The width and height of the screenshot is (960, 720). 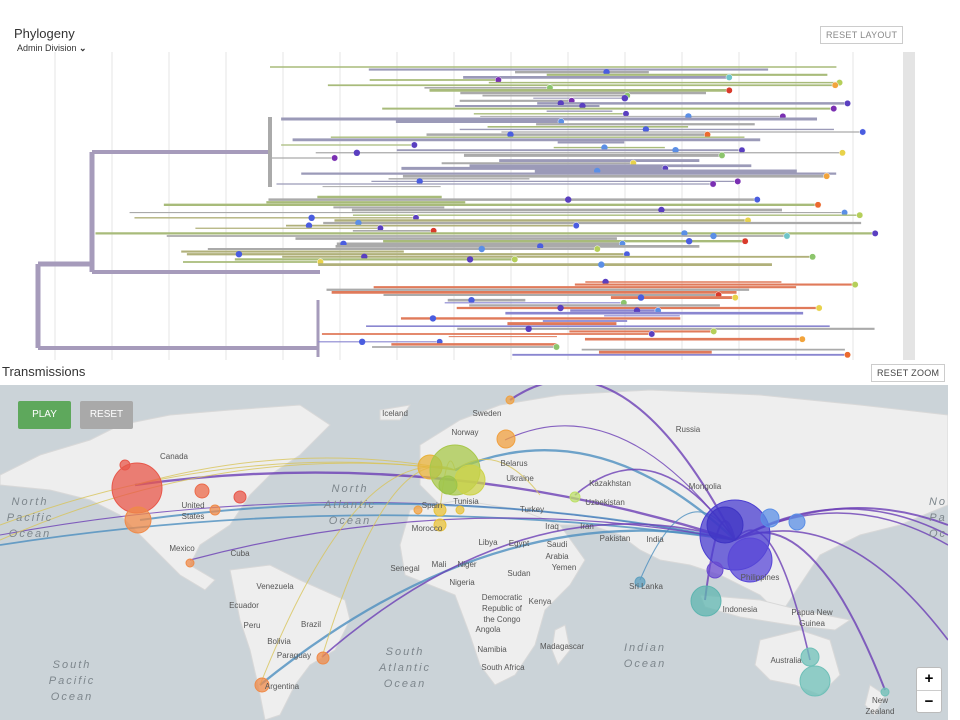 What do you see at coordinates (862, 35) in the screenshot?
I see `reset-layout-button: RESET LAYOUT` at bounding box center [862, 35].